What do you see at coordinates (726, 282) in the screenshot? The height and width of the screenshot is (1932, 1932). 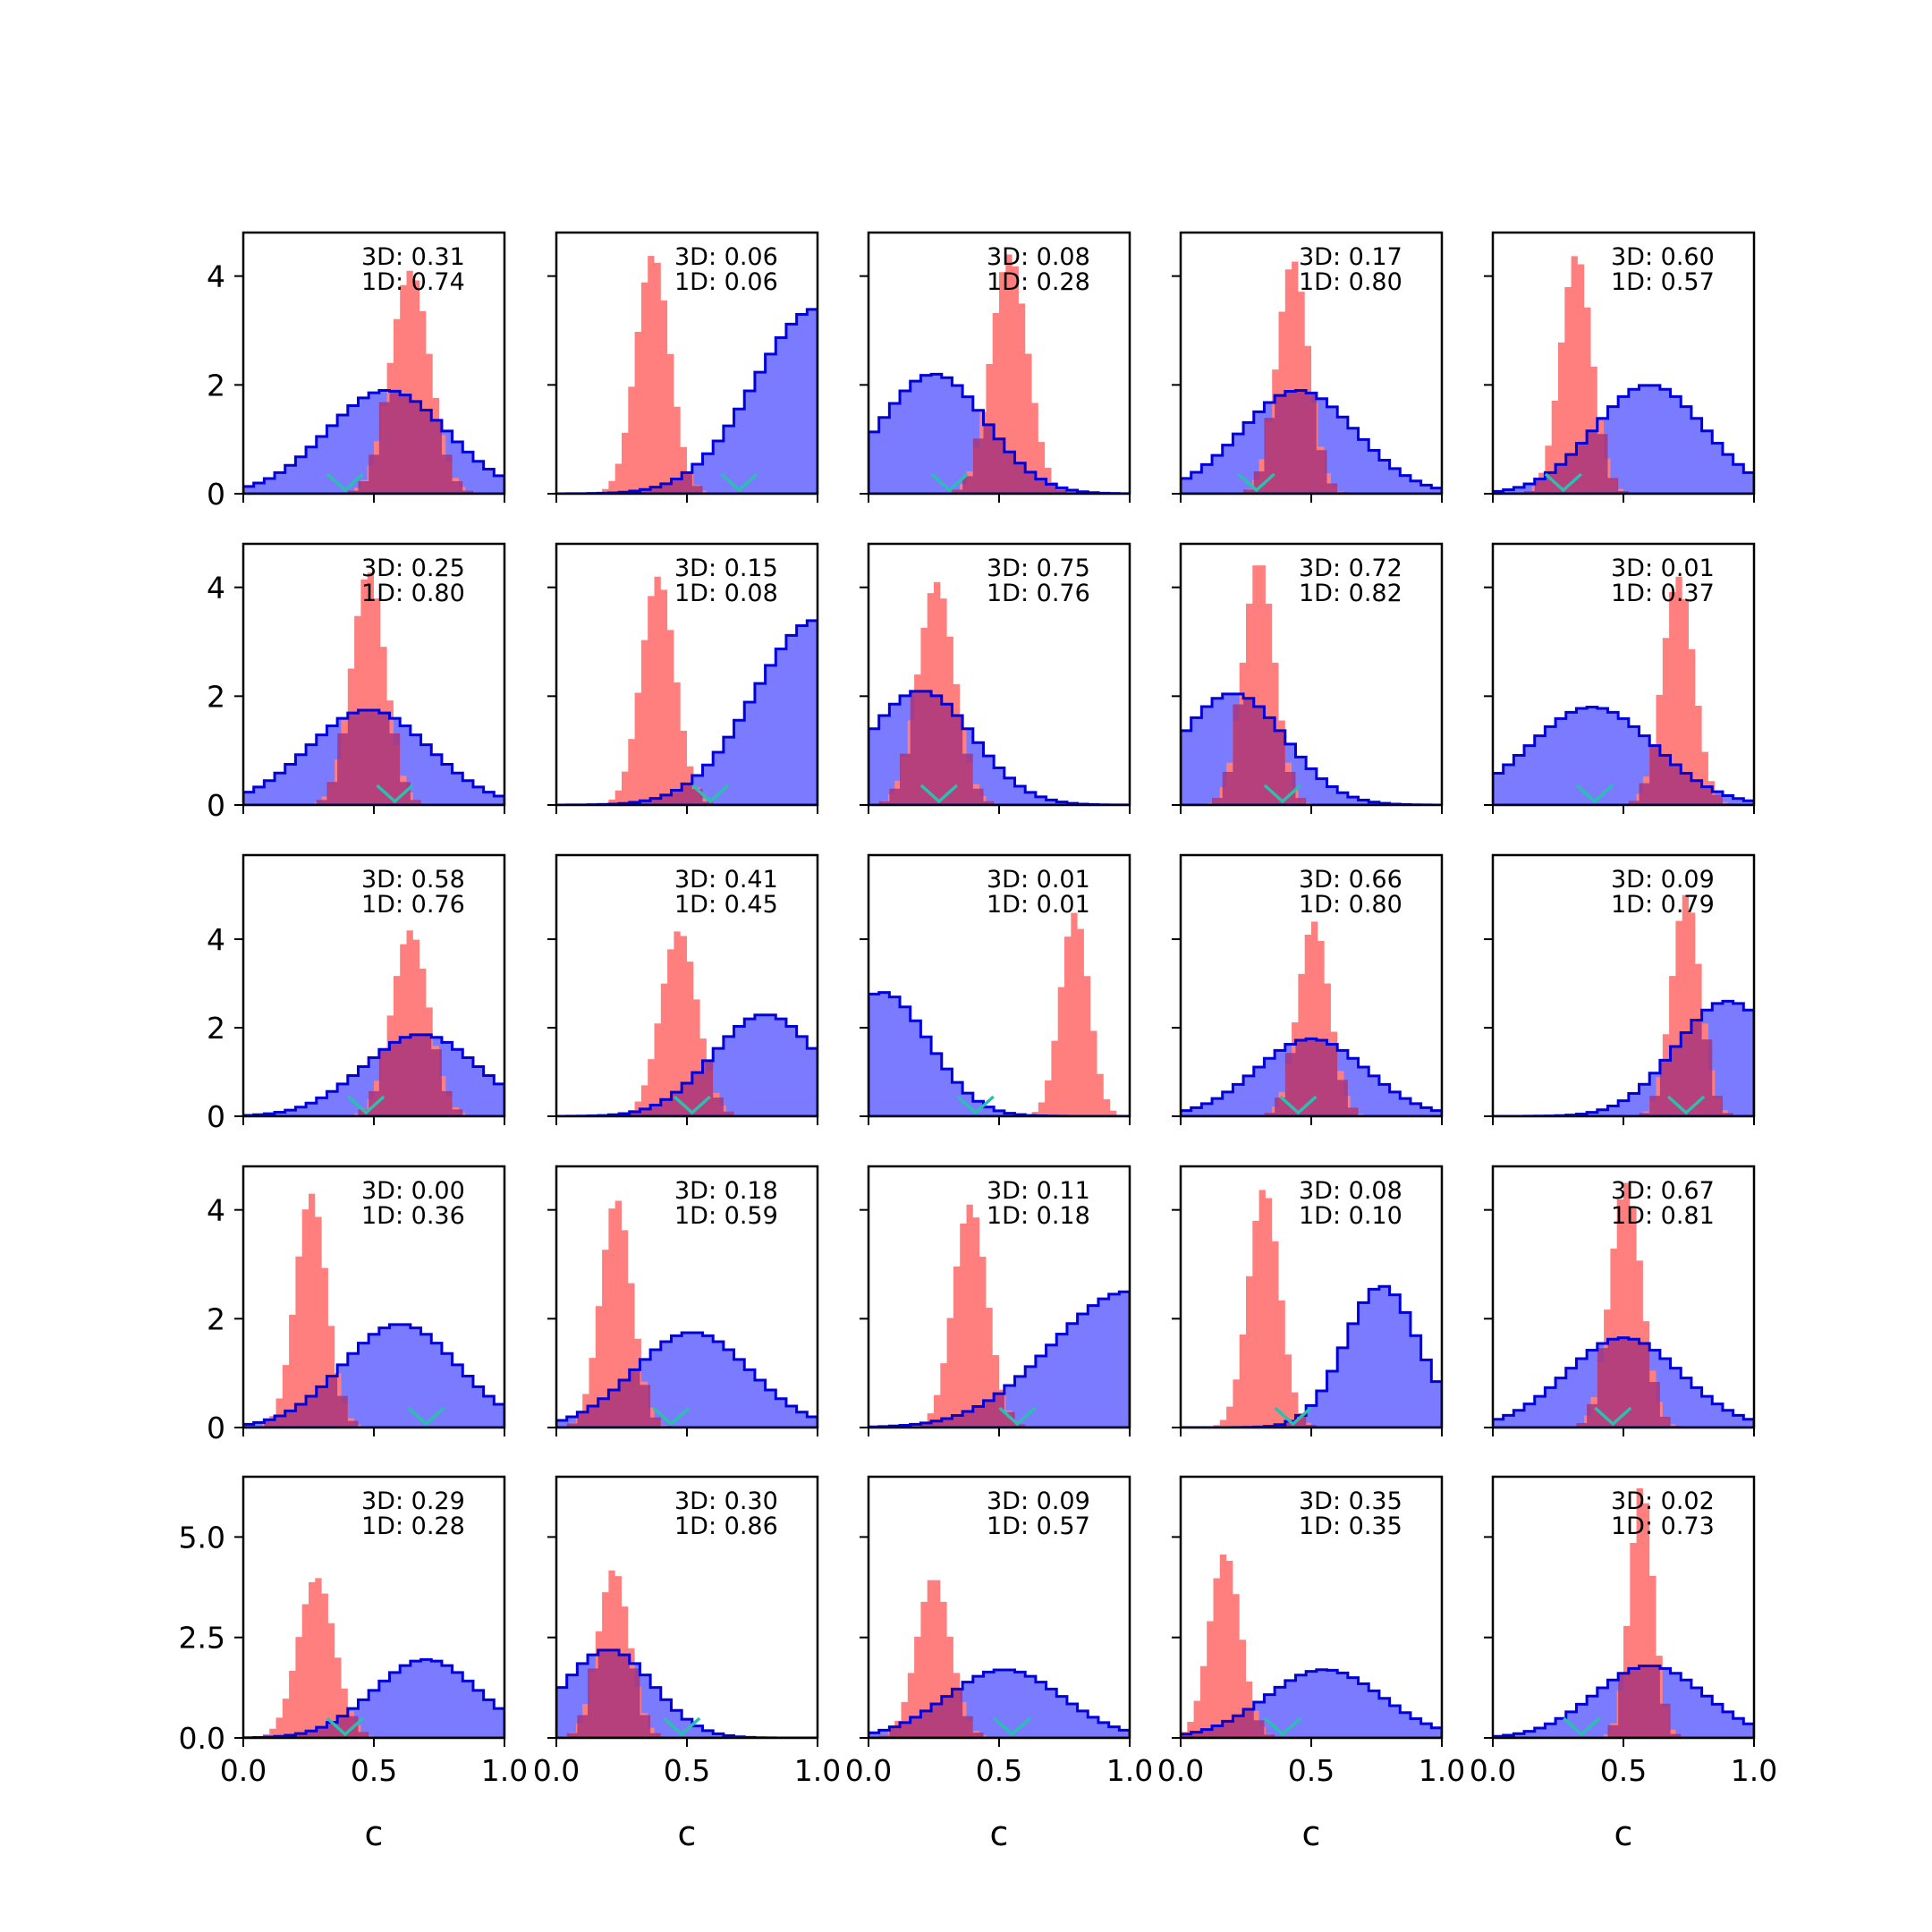 I see `annotation-1d: 1D: 0.06` at bounding box center [726, 282].